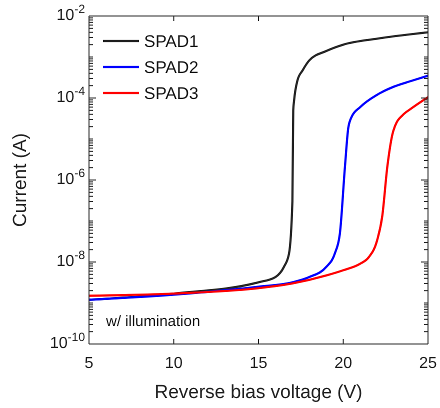 The height and width of the screenshot is (408, 440). I want to click on x-tick-label: 20, so click(343, 363).